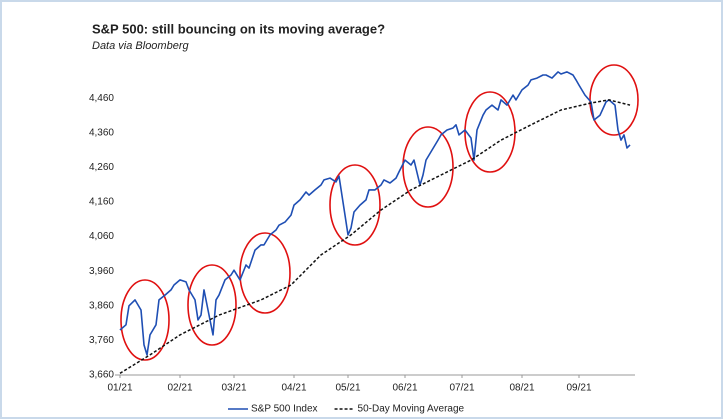 Image resolution: width=723 pixels, height=419 pixels. What do you see at coordinates (404, 388) in the screenshot?
I see `x-tick-label: 06/21` at bounding box center [404, 388].